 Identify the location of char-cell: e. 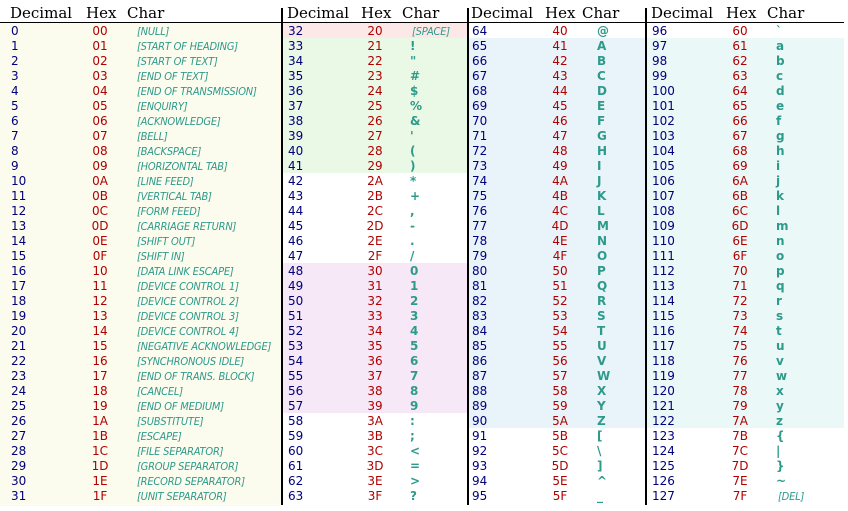
(780, 106).